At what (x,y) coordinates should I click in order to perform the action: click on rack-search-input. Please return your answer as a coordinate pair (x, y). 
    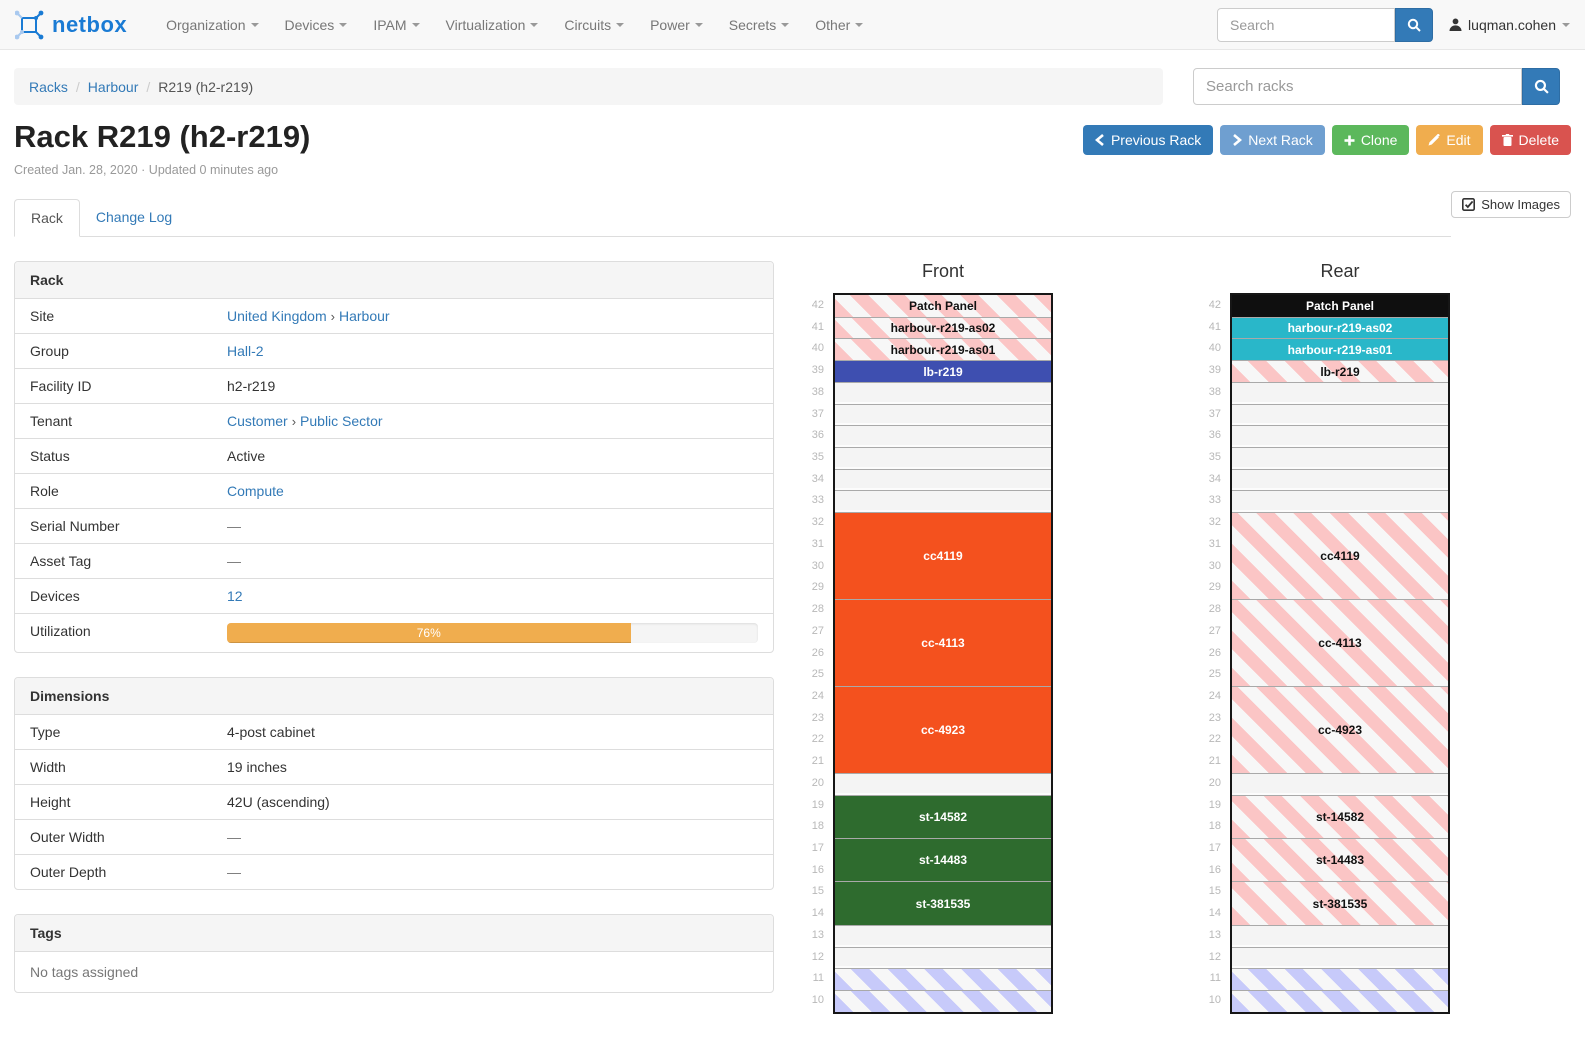
    Looking at the image, I should click on (1357, 86).